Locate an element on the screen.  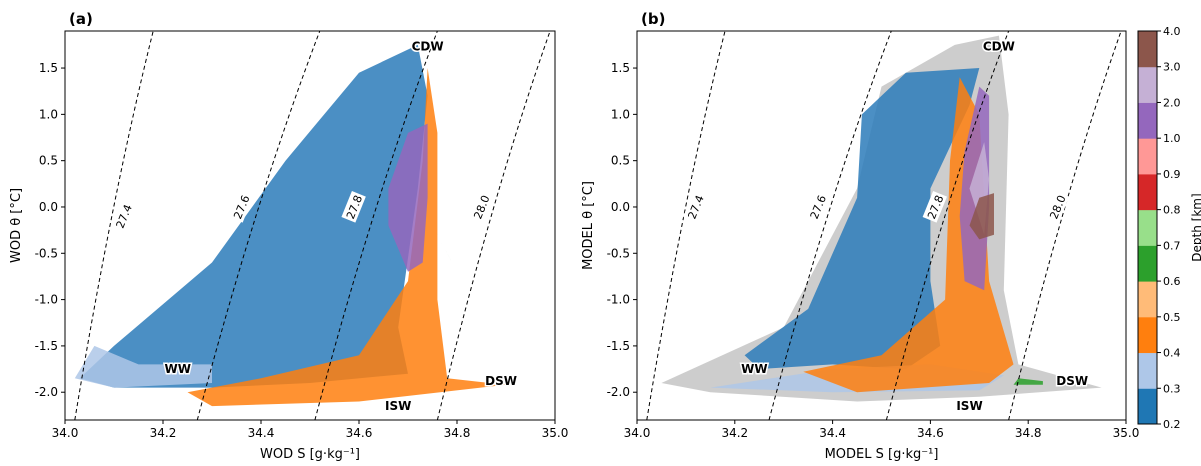
colorbar-tick-label: 0.6 is located at coordinates (1172, 281).